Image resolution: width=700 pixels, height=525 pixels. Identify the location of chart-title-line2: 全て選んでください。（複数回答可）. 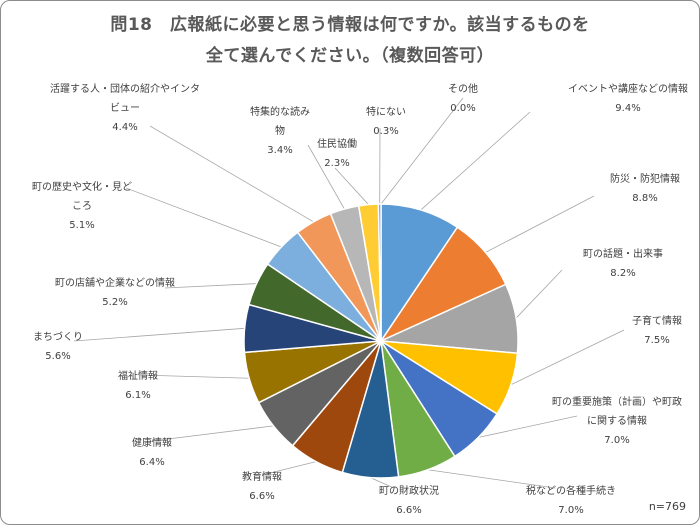
(350, 56).